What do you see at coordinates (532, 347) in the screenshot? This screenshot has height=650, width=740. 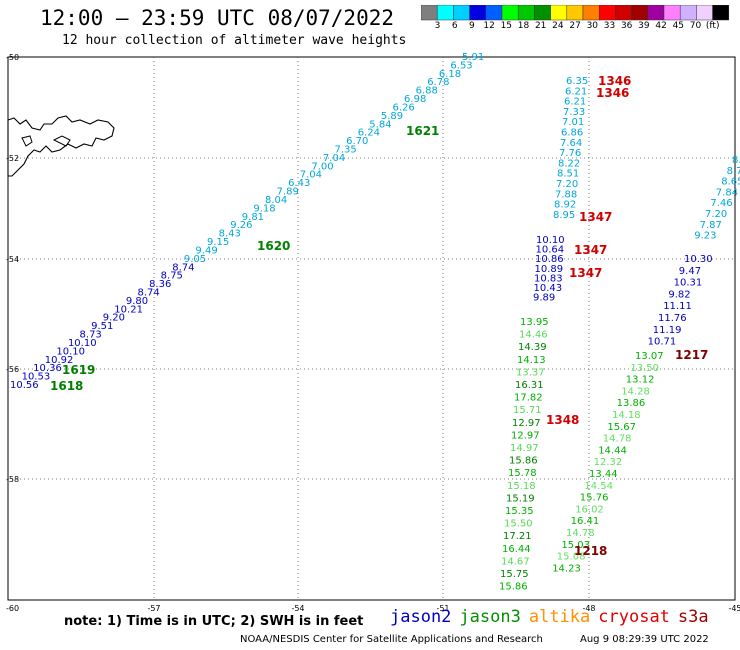 I see `wave-height-value: 14.39` at bounding box center [532, 347].